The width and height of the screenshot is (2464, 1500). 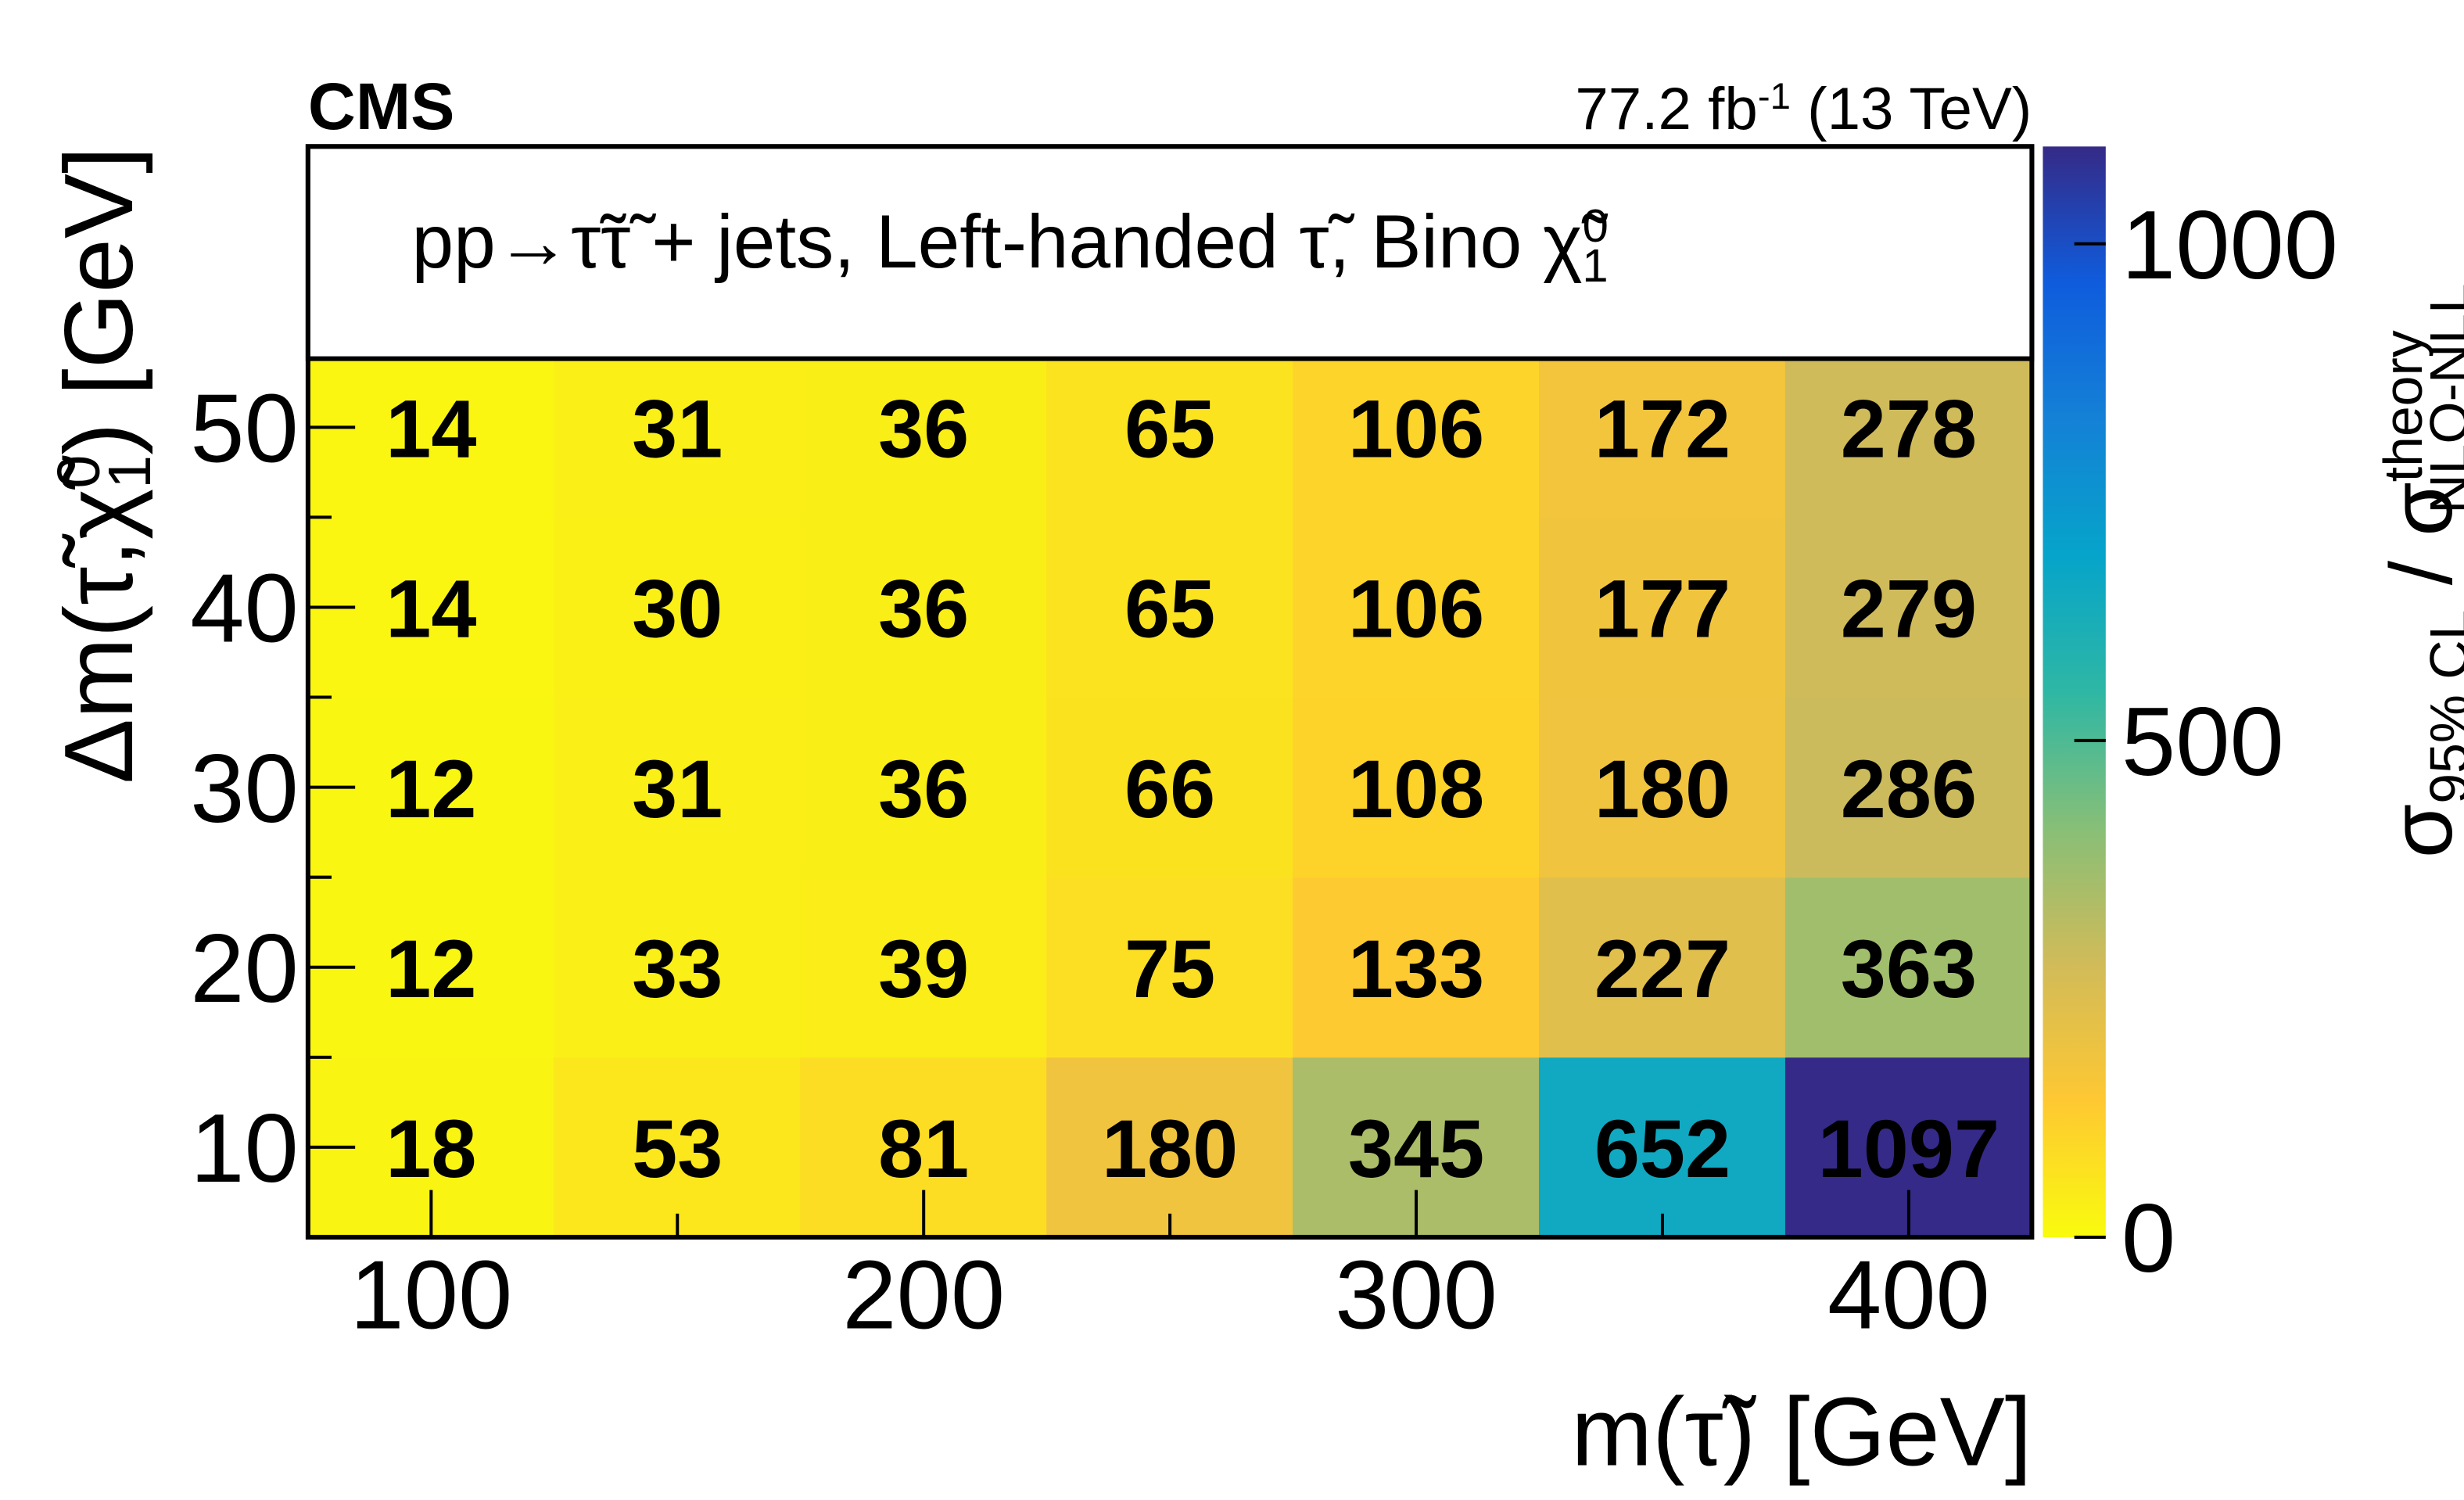 What do you see at coordinates (99, 619) in the screenshot?
I see `y-axis-label-part: Δm(τ̃,χ̃` at bounding box center [99, 619].